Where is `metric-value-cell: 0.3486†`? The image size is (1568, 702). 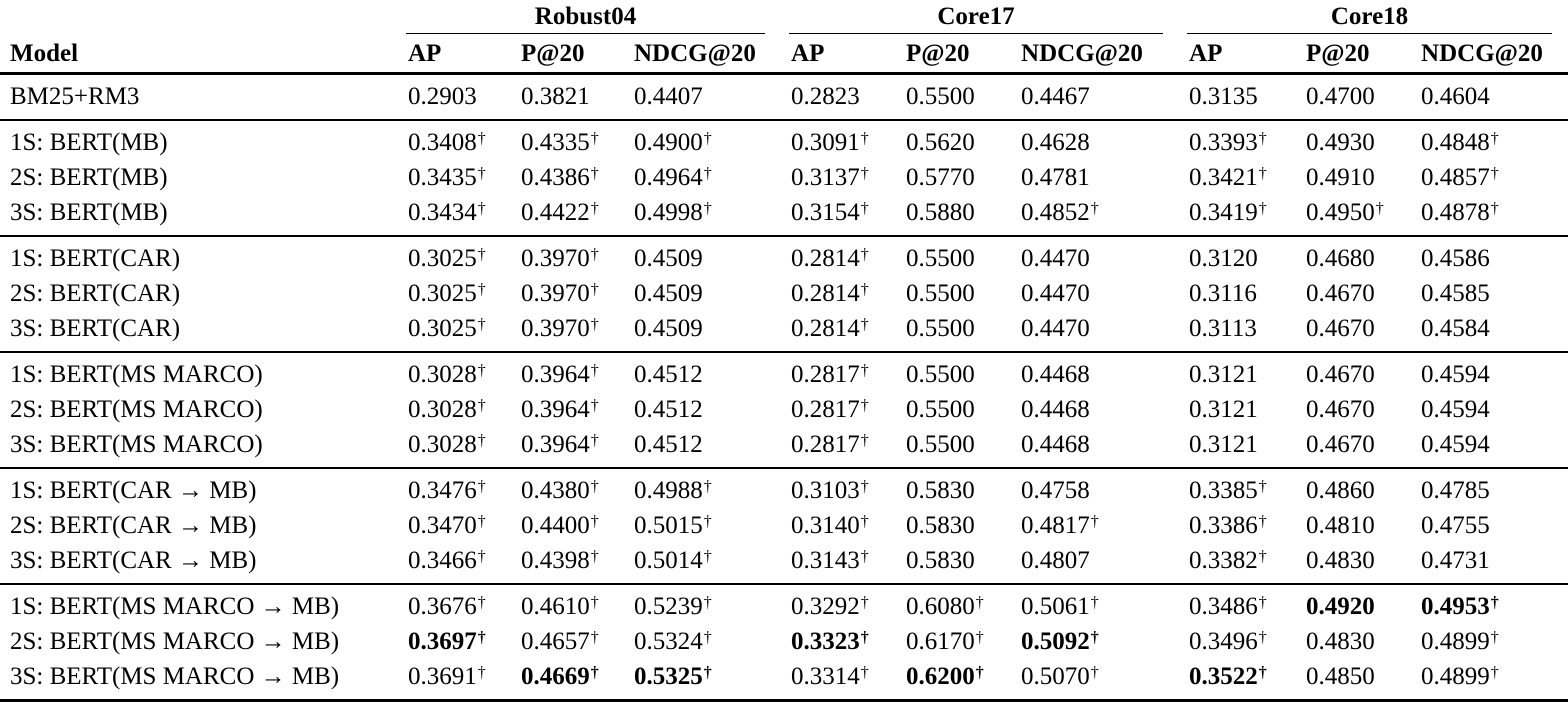
metric-value-cell: 0.3486† is located at coordinates (1237, 604).